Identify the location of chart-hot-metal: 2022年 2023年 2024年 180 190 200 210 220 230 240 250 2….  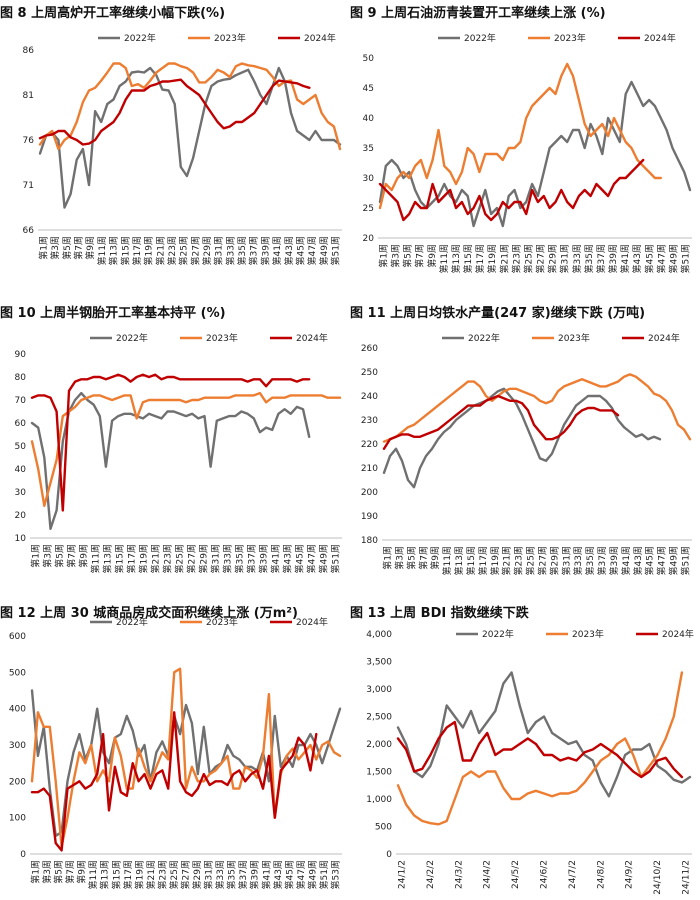
(526, 453).